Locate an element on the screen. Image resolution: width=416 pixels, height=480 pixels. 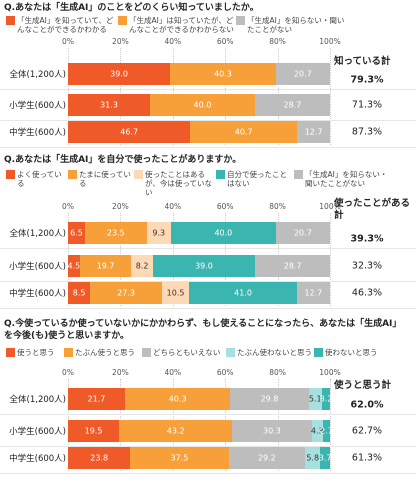
legend-label: たぶん使うと思う is located at coordinates (105, 352).